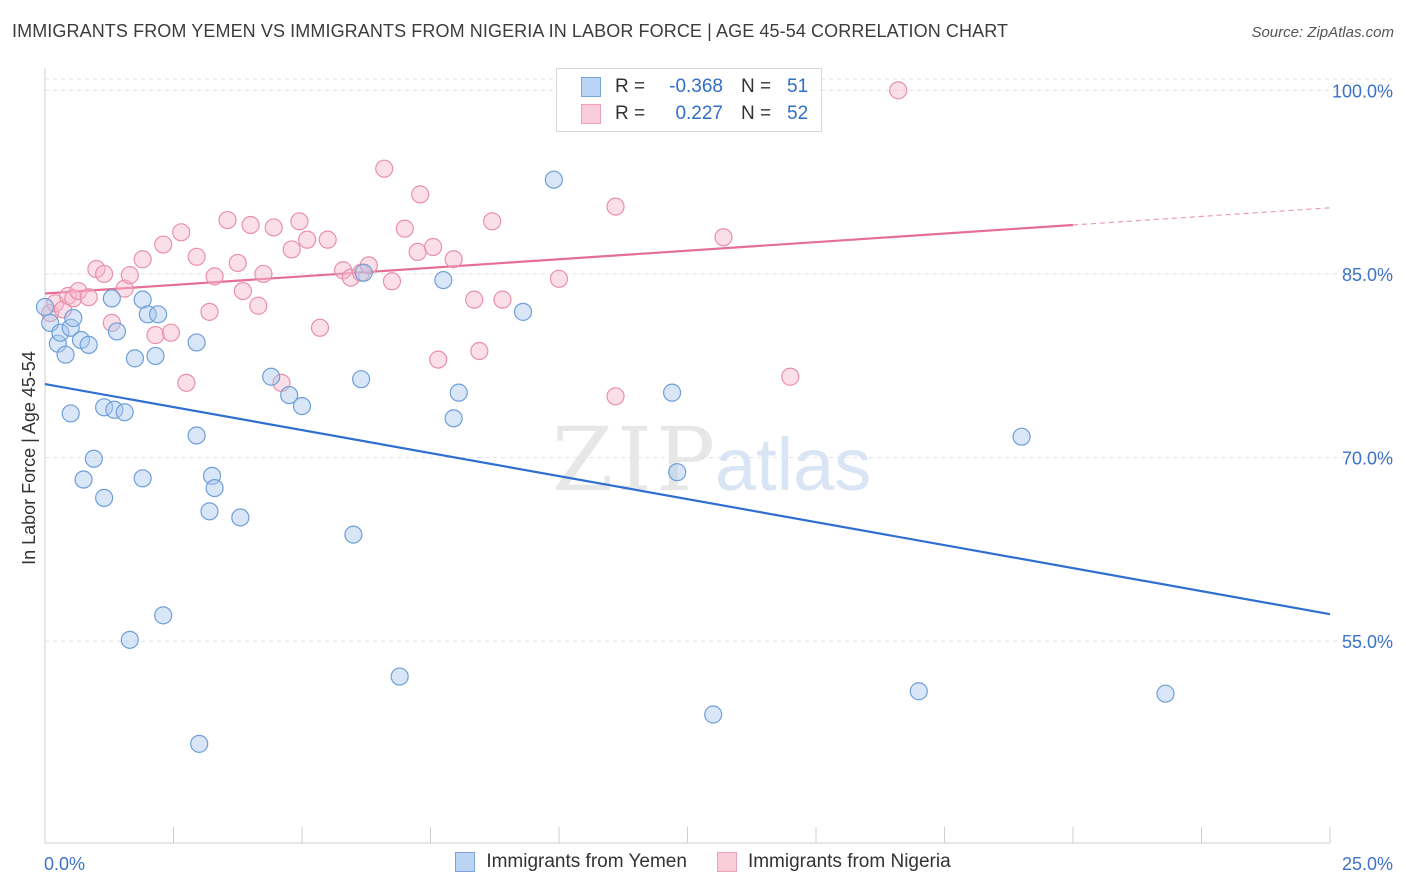 The image size is (1406, 892). Describe the element at coordinates (711, 459) in the screenshot. I see `watermark: ZIP atlas` at that location.